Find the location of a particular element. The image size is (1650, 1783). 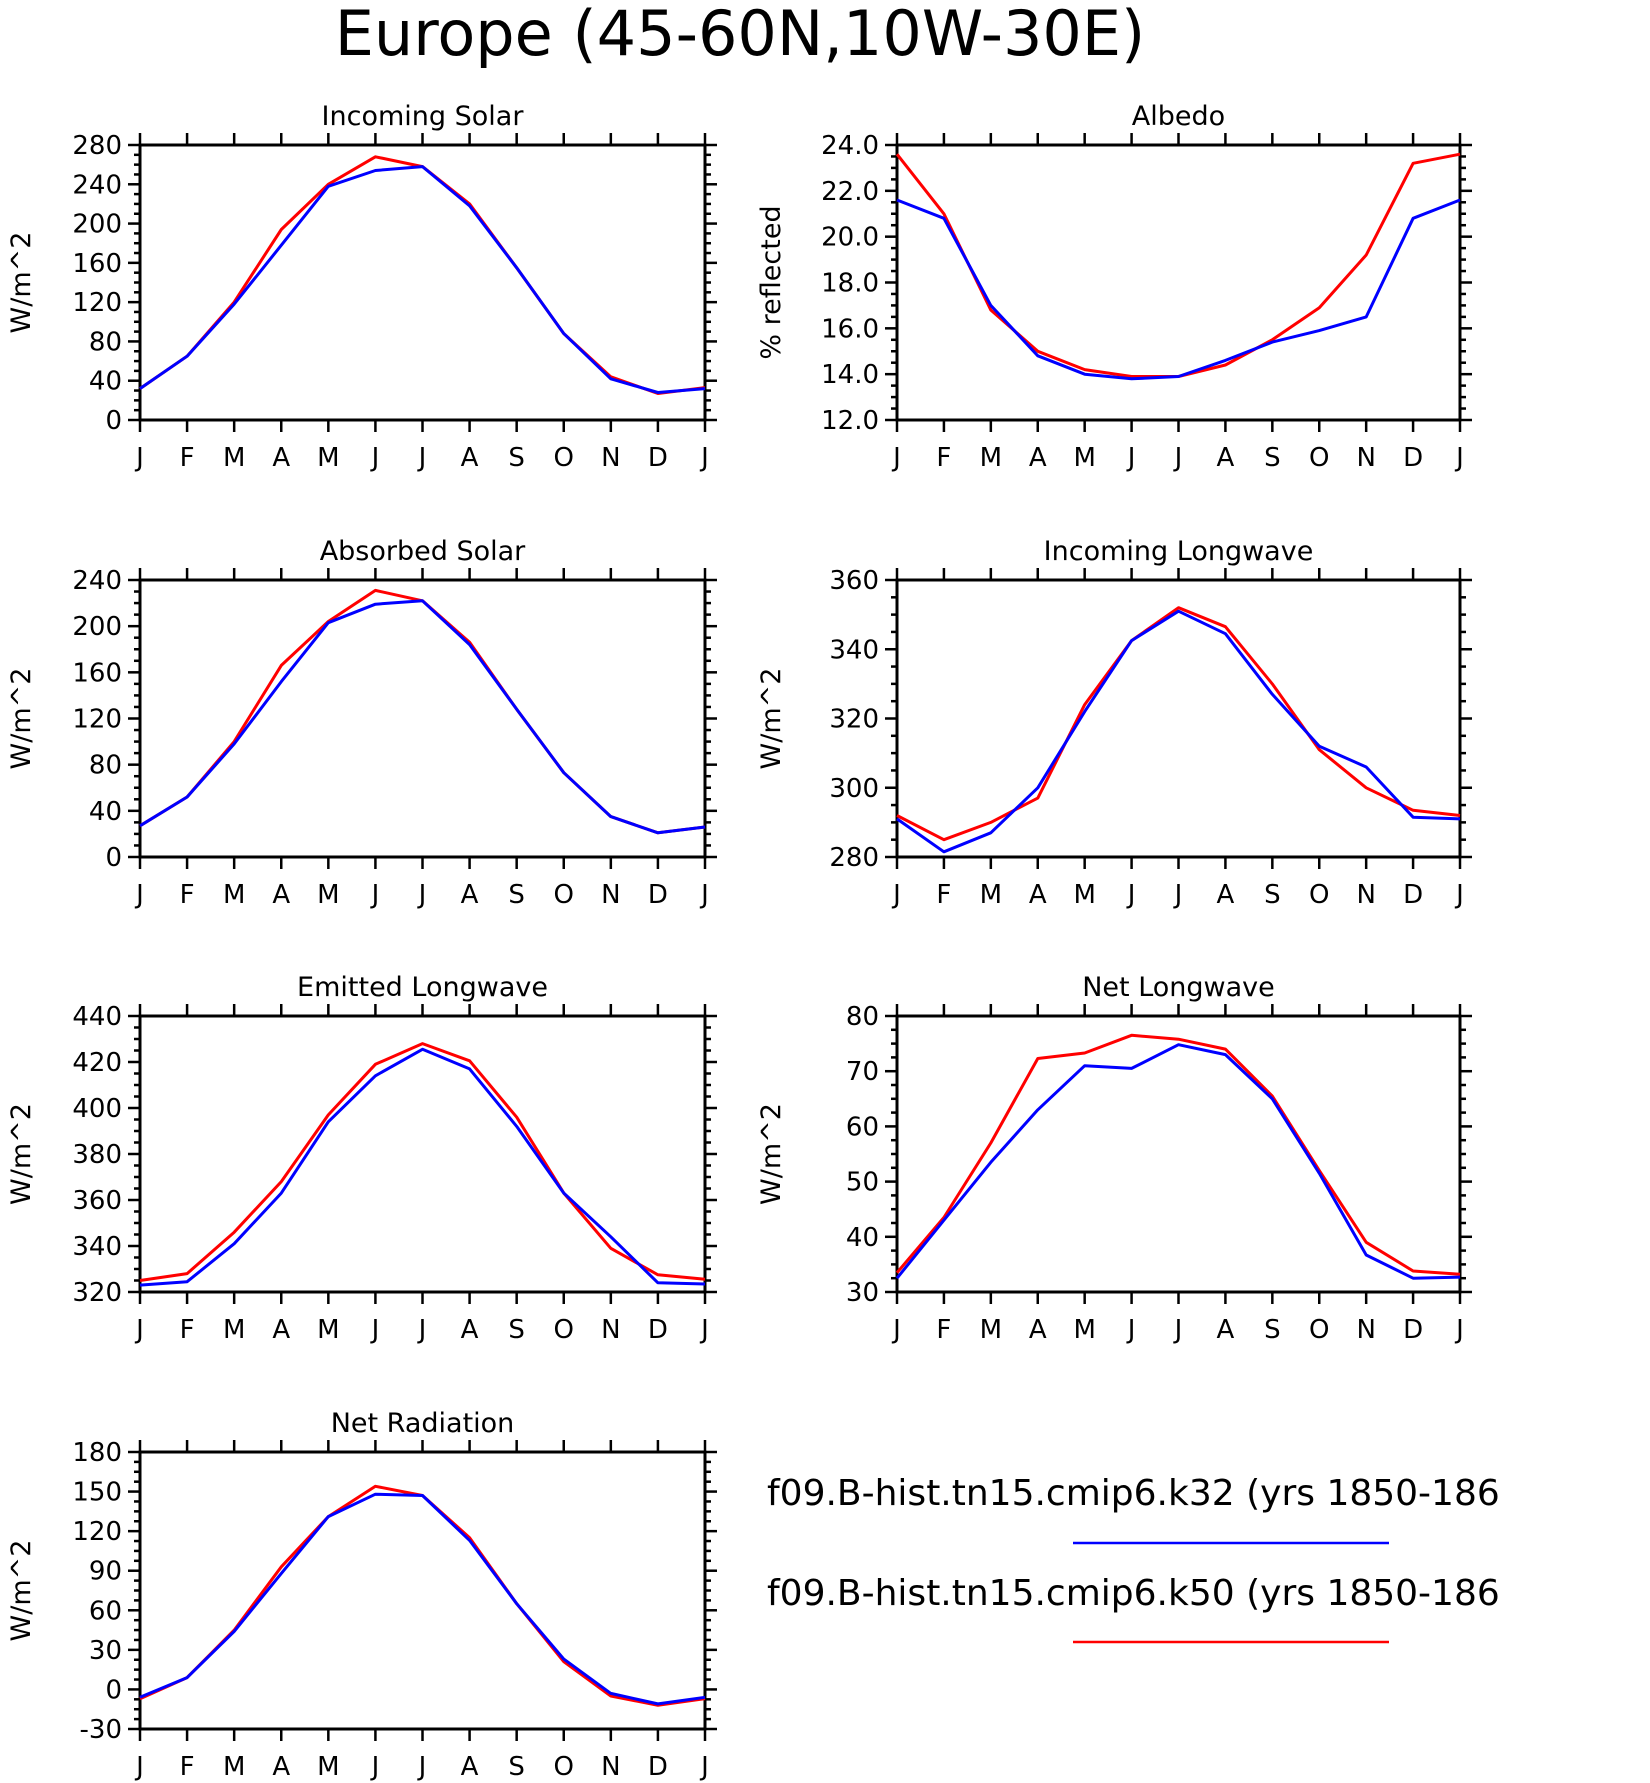

panel-5-xtick-label: M is located at coordinates (234, 1330).